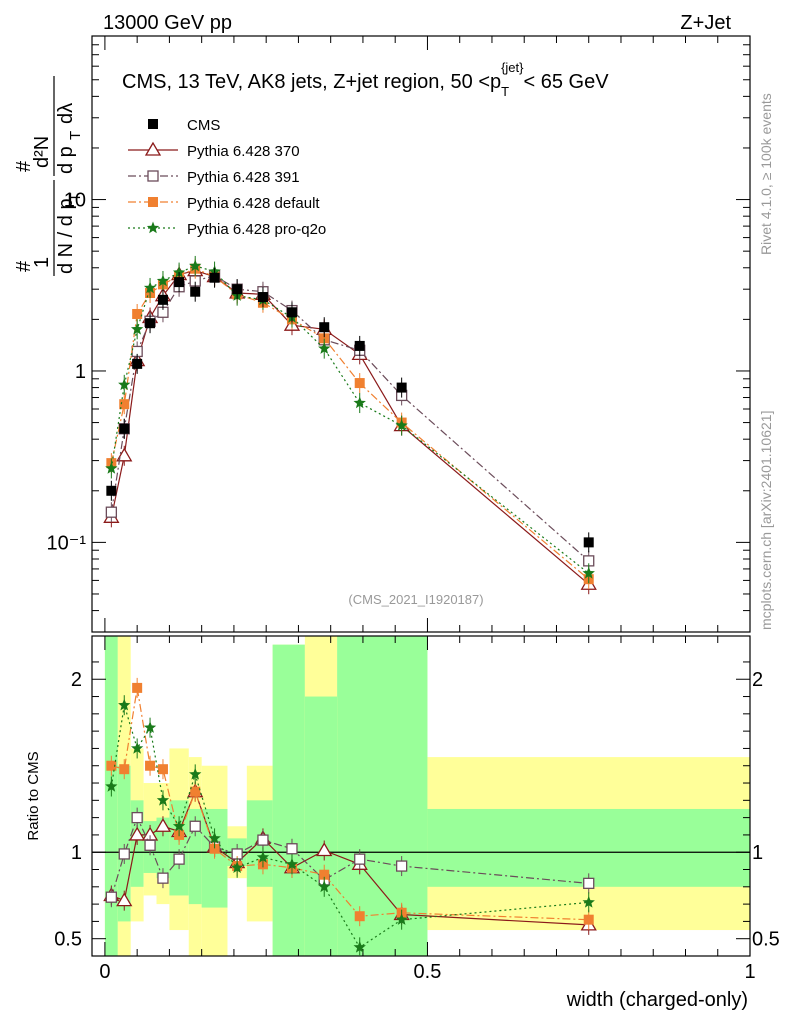 Image resolution: width=786 pixels, height=1024 pixels. What do you see at coordinates (80, 372) in the screenshot?
I see `y-tick-label: 1` at bounding box center [80, 372].